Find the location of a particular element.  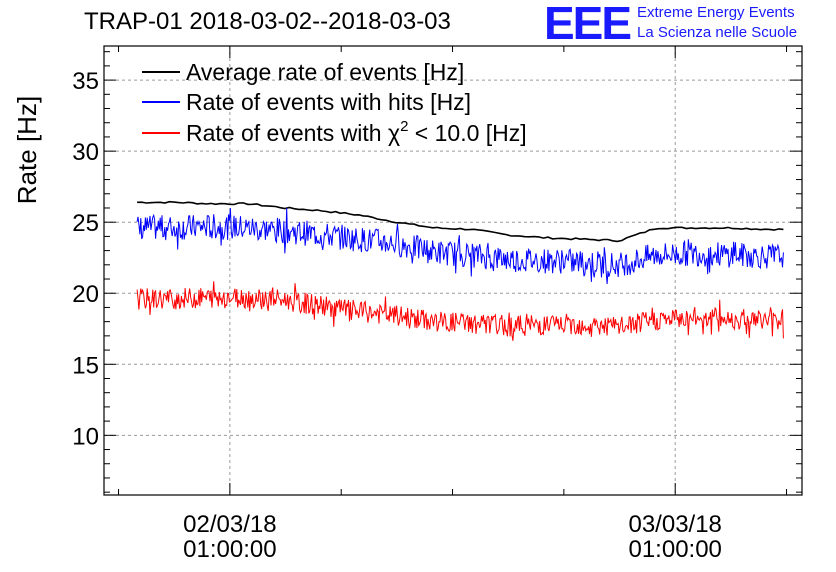

y-tick-label: 30 is located at coordinates (85, 152).